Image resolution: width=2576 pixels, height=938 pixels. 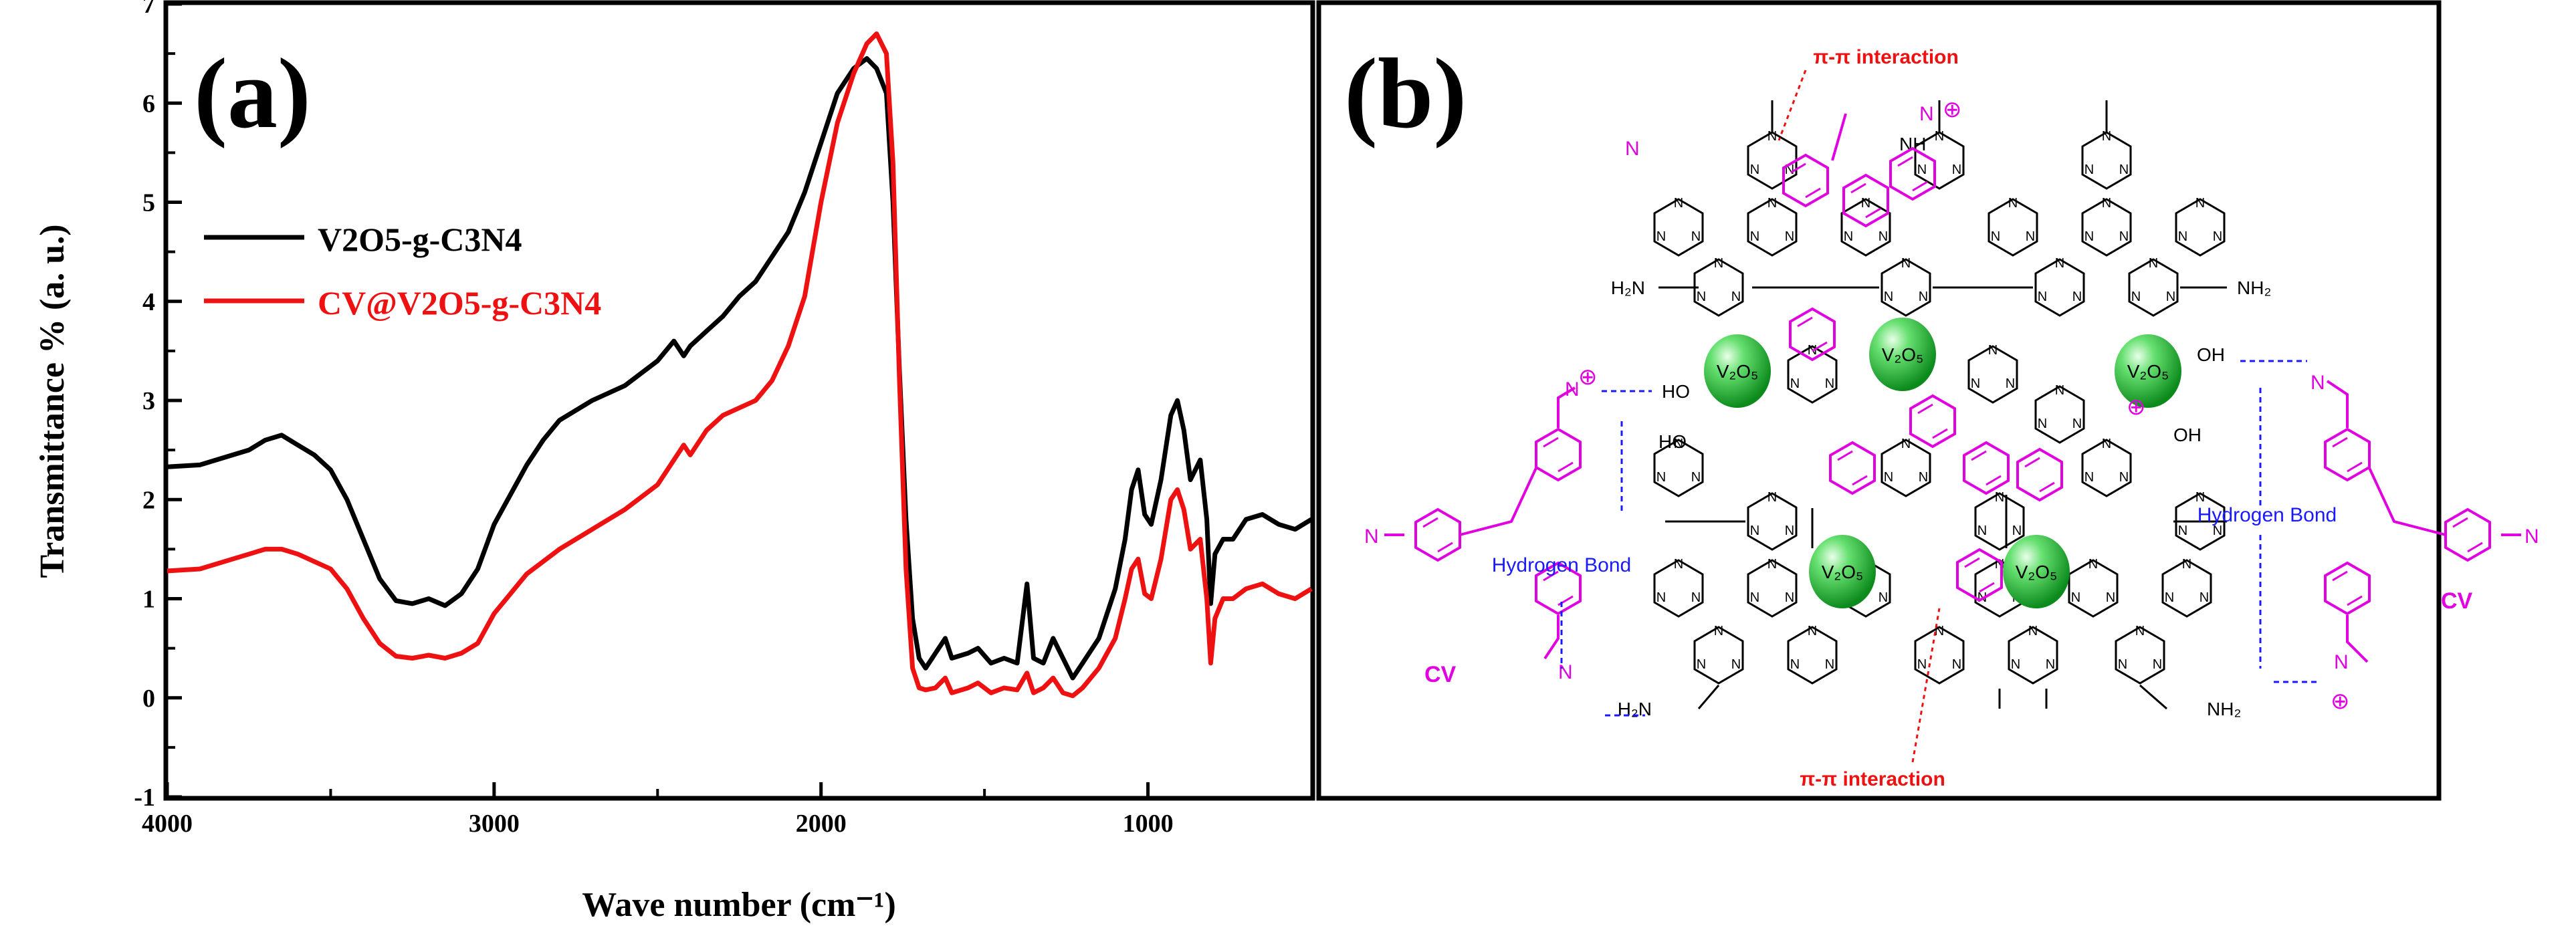 What do you see at coordinates (148, 9) in the screenshot?
I see `y-tick-label: 7` at bounding box center [148, 9].